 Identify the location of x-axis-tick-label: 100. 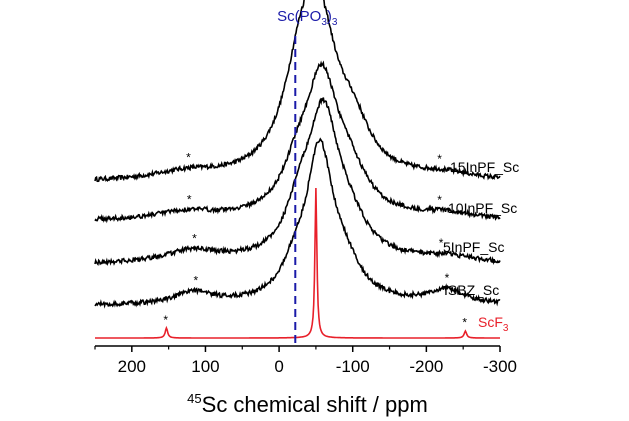
(205, 366).